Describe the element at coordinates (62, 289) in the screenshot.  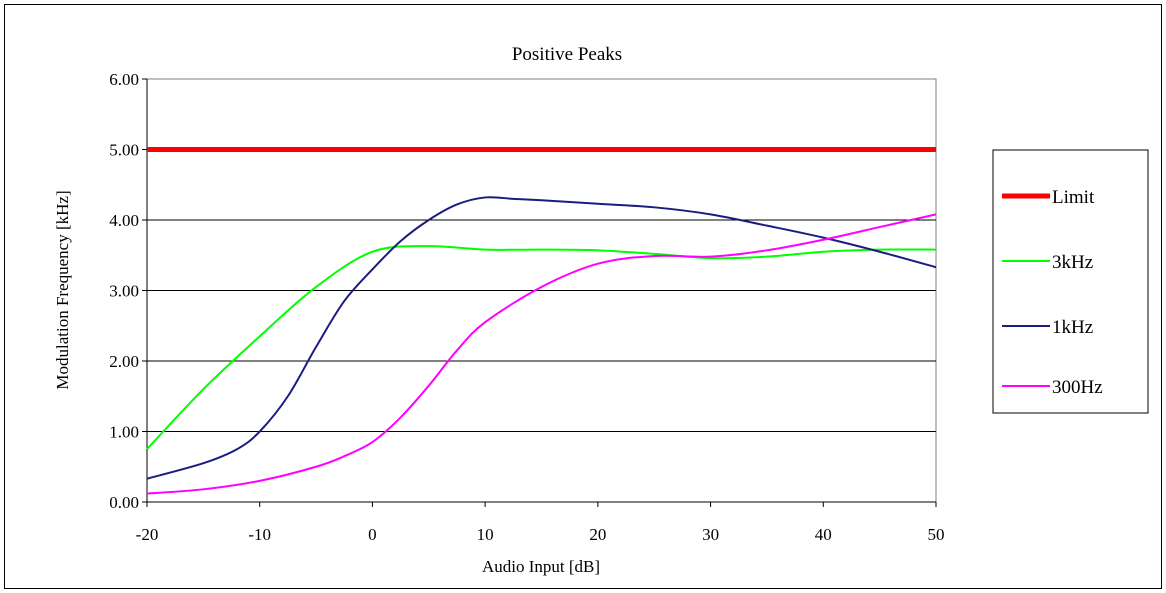
I see `y-axis-label: Modulation Frequency [kHz]` at that location.